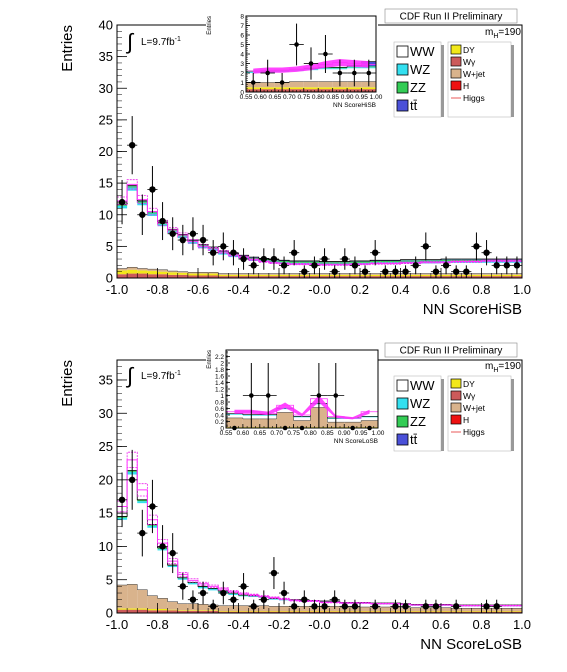 Image resolution: width=567 pixels, height=672 pixels. What do you see at coordinates (274, 608) in the screenshot?
I see `bottom-bar-W+jet-15` at bounding box center [274, 608].